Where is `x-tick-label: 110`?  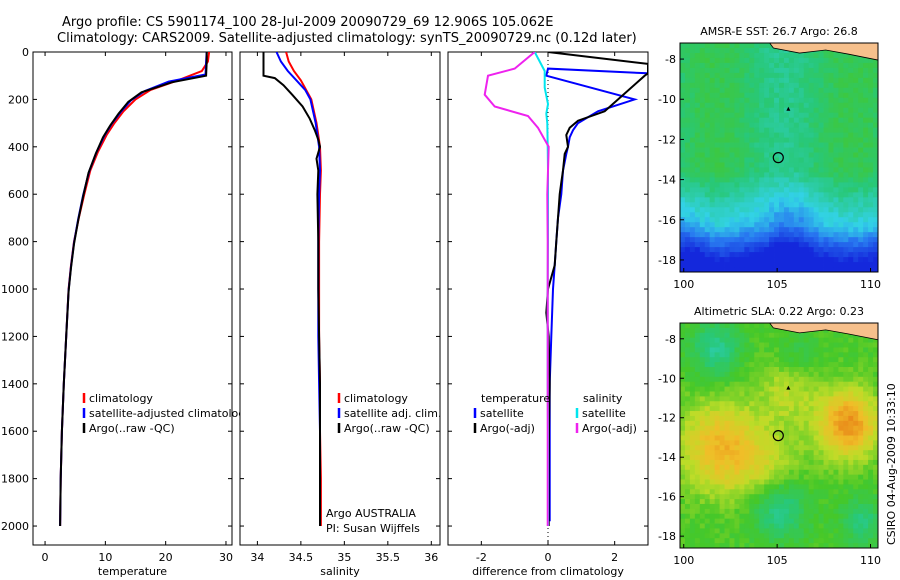 x-tick-label: 110 is located at coordinates (870, 560).